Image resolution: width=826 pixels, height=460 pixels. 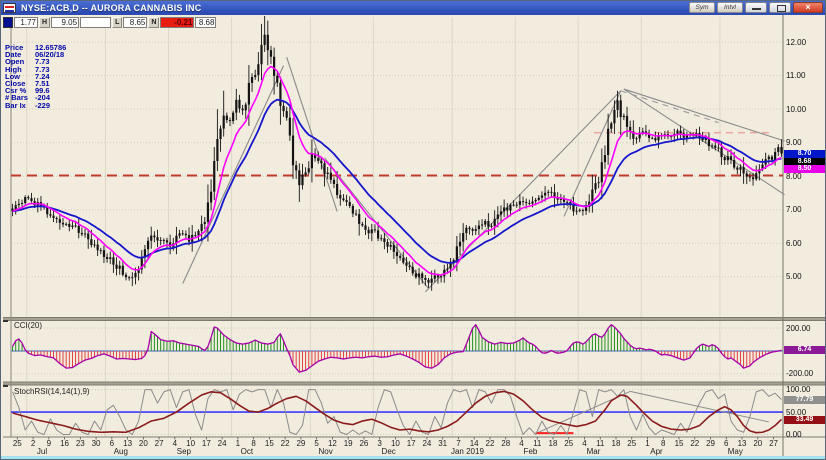 What do you see at coordinates (730, 7) in the screenshot?
I see `interval-button: Intvl` at bounding box center [730, 7].